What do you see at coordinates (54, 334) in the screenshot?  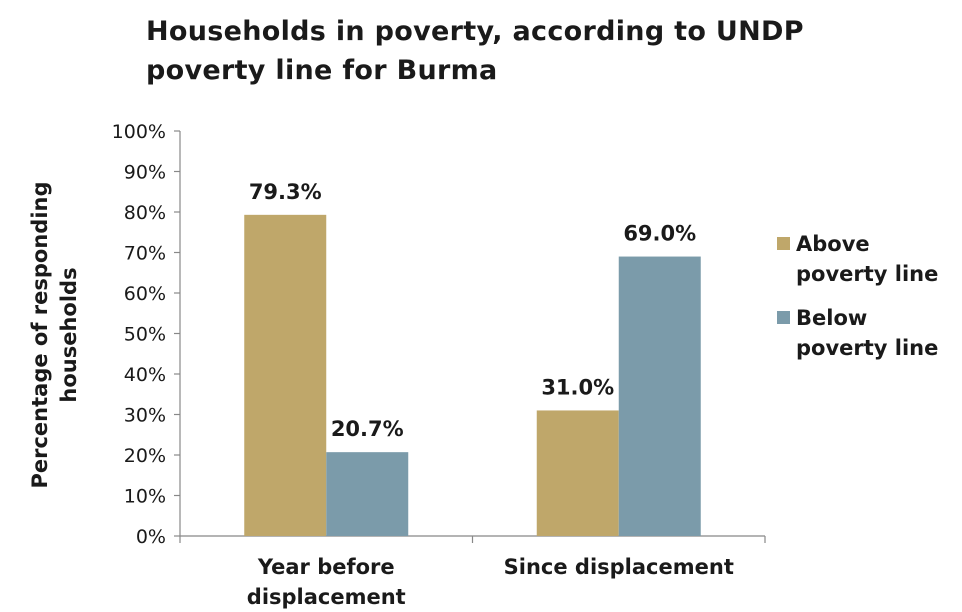 I see `y-axis-label: Percentage of responding households` at bounding box center [54, 334].